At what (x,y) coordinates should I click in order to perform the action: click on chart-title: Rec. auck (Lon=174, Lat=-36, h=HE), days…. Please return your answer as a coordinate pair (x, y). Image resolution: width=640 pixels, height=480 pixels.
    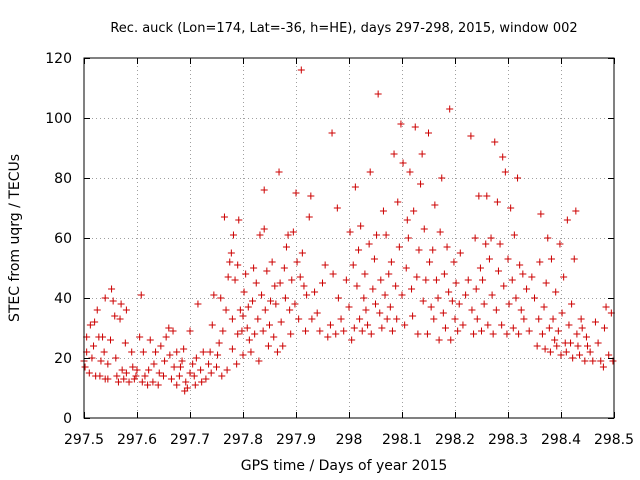
    Looking at the image, I should click on (343, 28).